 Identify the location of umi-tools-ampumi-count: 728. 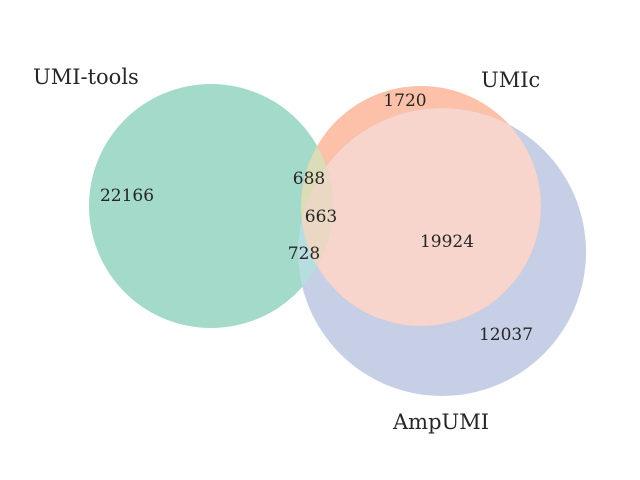
(304, 254).